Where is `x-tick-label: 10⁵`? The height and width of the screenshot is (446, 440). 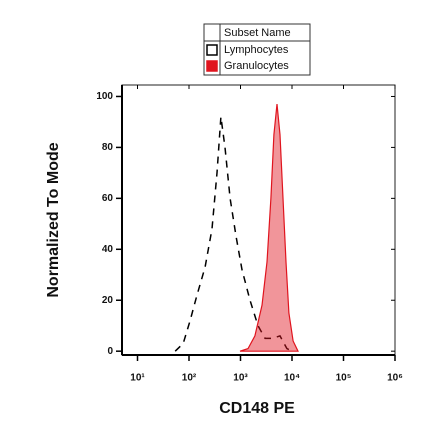
x-tick-label: 10⁵ is located at coordinates (344, 378).